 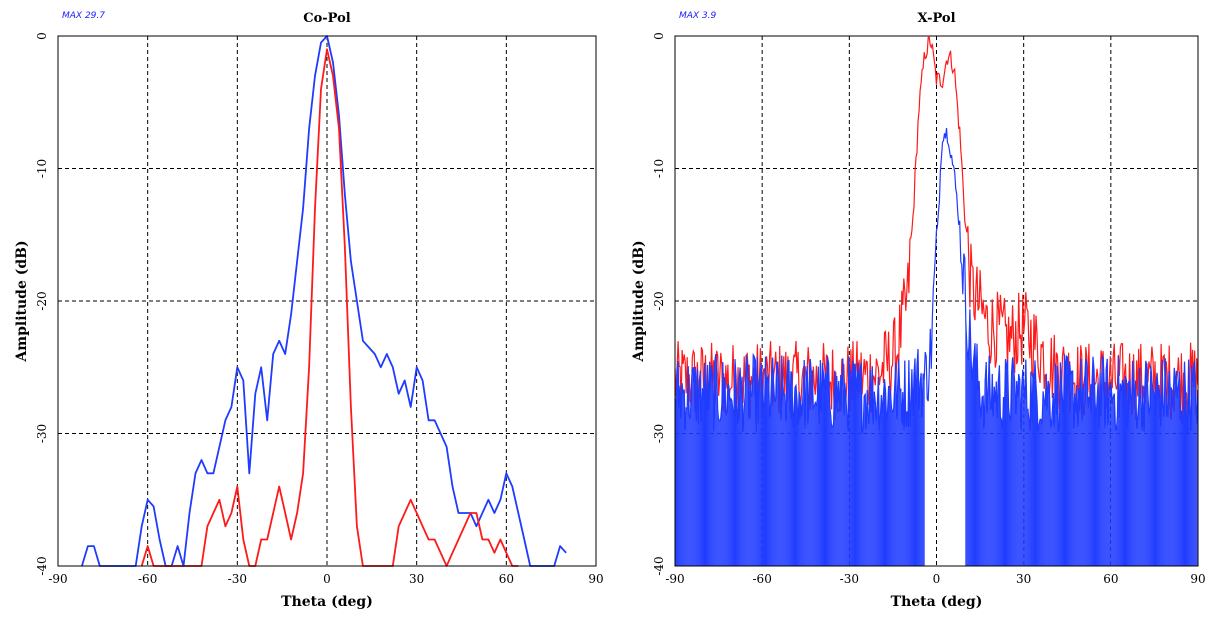 I want to click on x-pol-x-tick-label: 90, so click(x=1197, y=579).